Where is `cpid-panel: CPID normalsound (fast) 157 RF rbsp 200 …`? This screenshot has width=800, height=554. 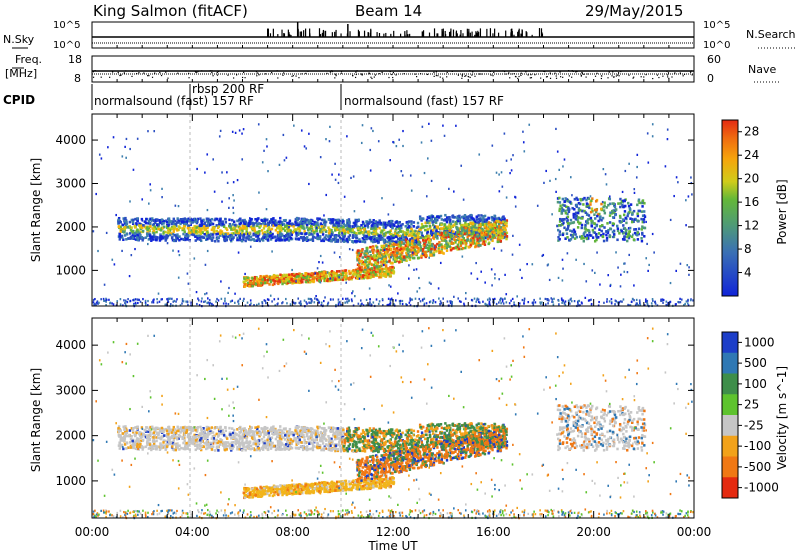
cpid-panel: CPID normalsound (fast) 157 RF rbsp 200 … is located at coordinates (253, 96).